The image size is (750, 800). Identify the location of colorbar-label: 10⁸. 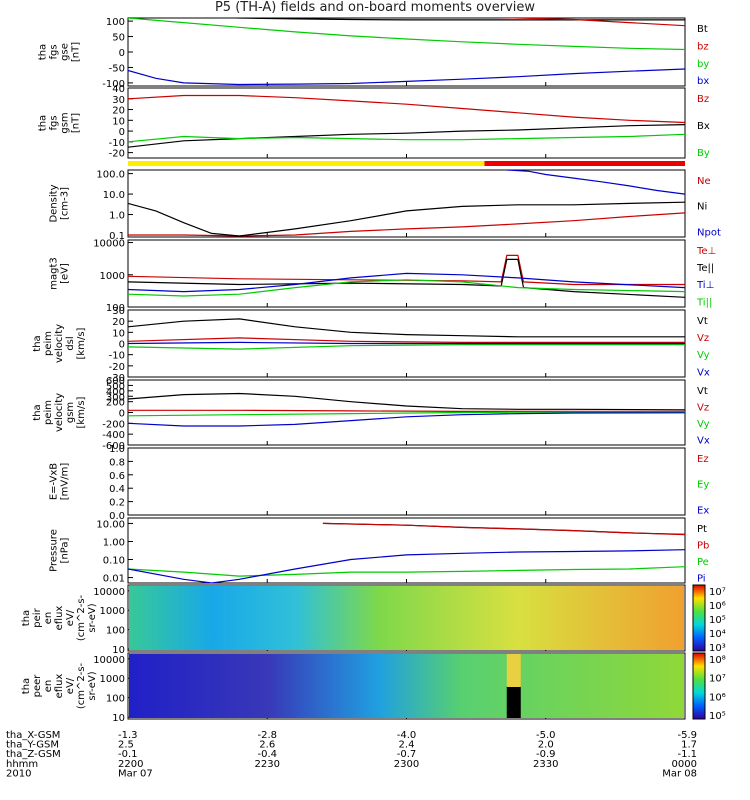
(717, 660).